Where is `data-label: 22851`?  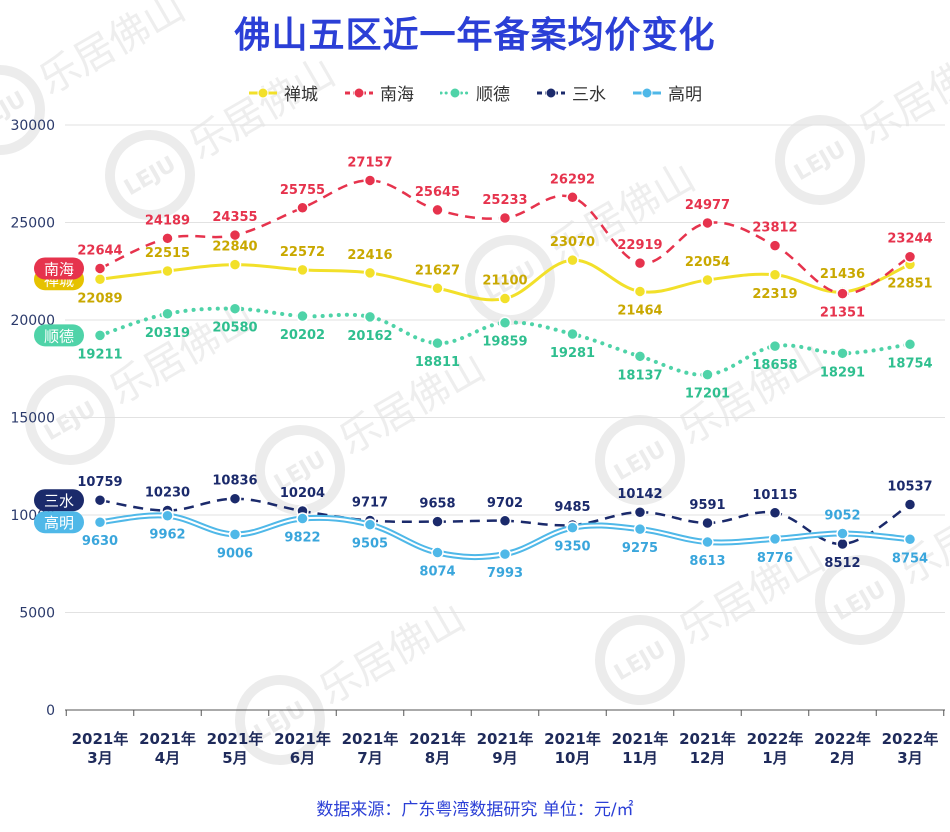
data-label: 22851 is located at coordinates (909, 283).